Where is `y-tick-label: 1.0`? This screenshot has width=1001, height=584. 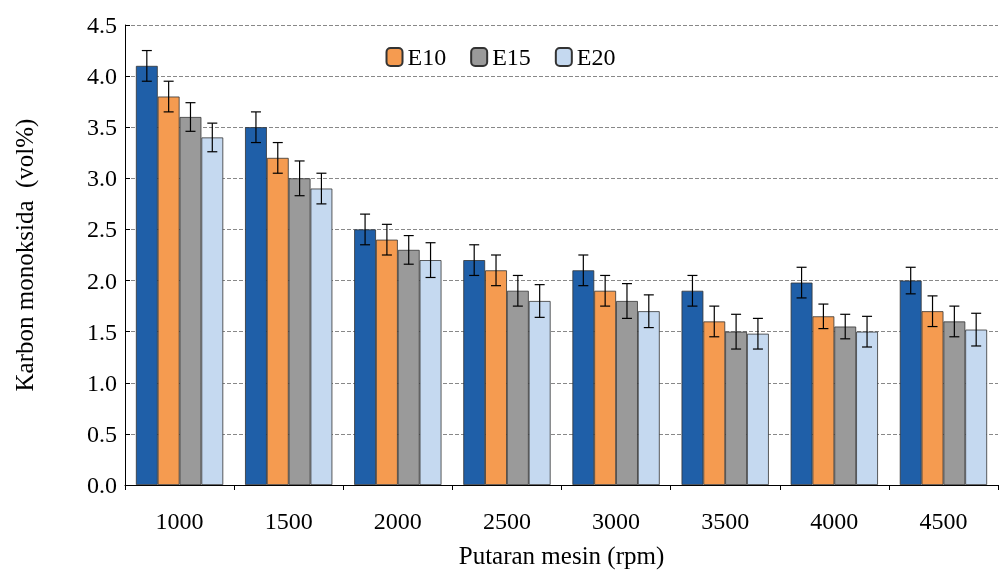 y-tick-label: 1.0 is located at coordinates (102, 382).